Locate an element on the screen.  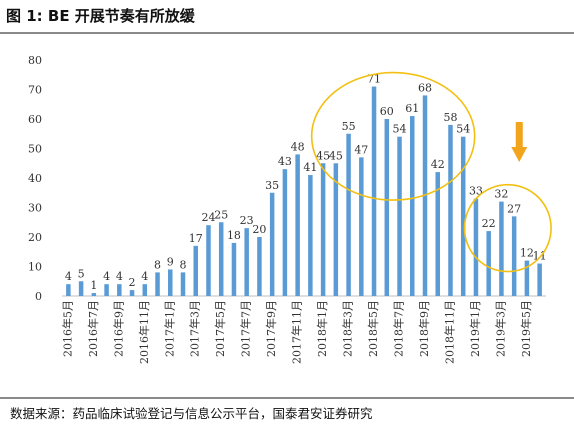
x-tick-label: 2017年9月 is located at coordinates (271, 328).